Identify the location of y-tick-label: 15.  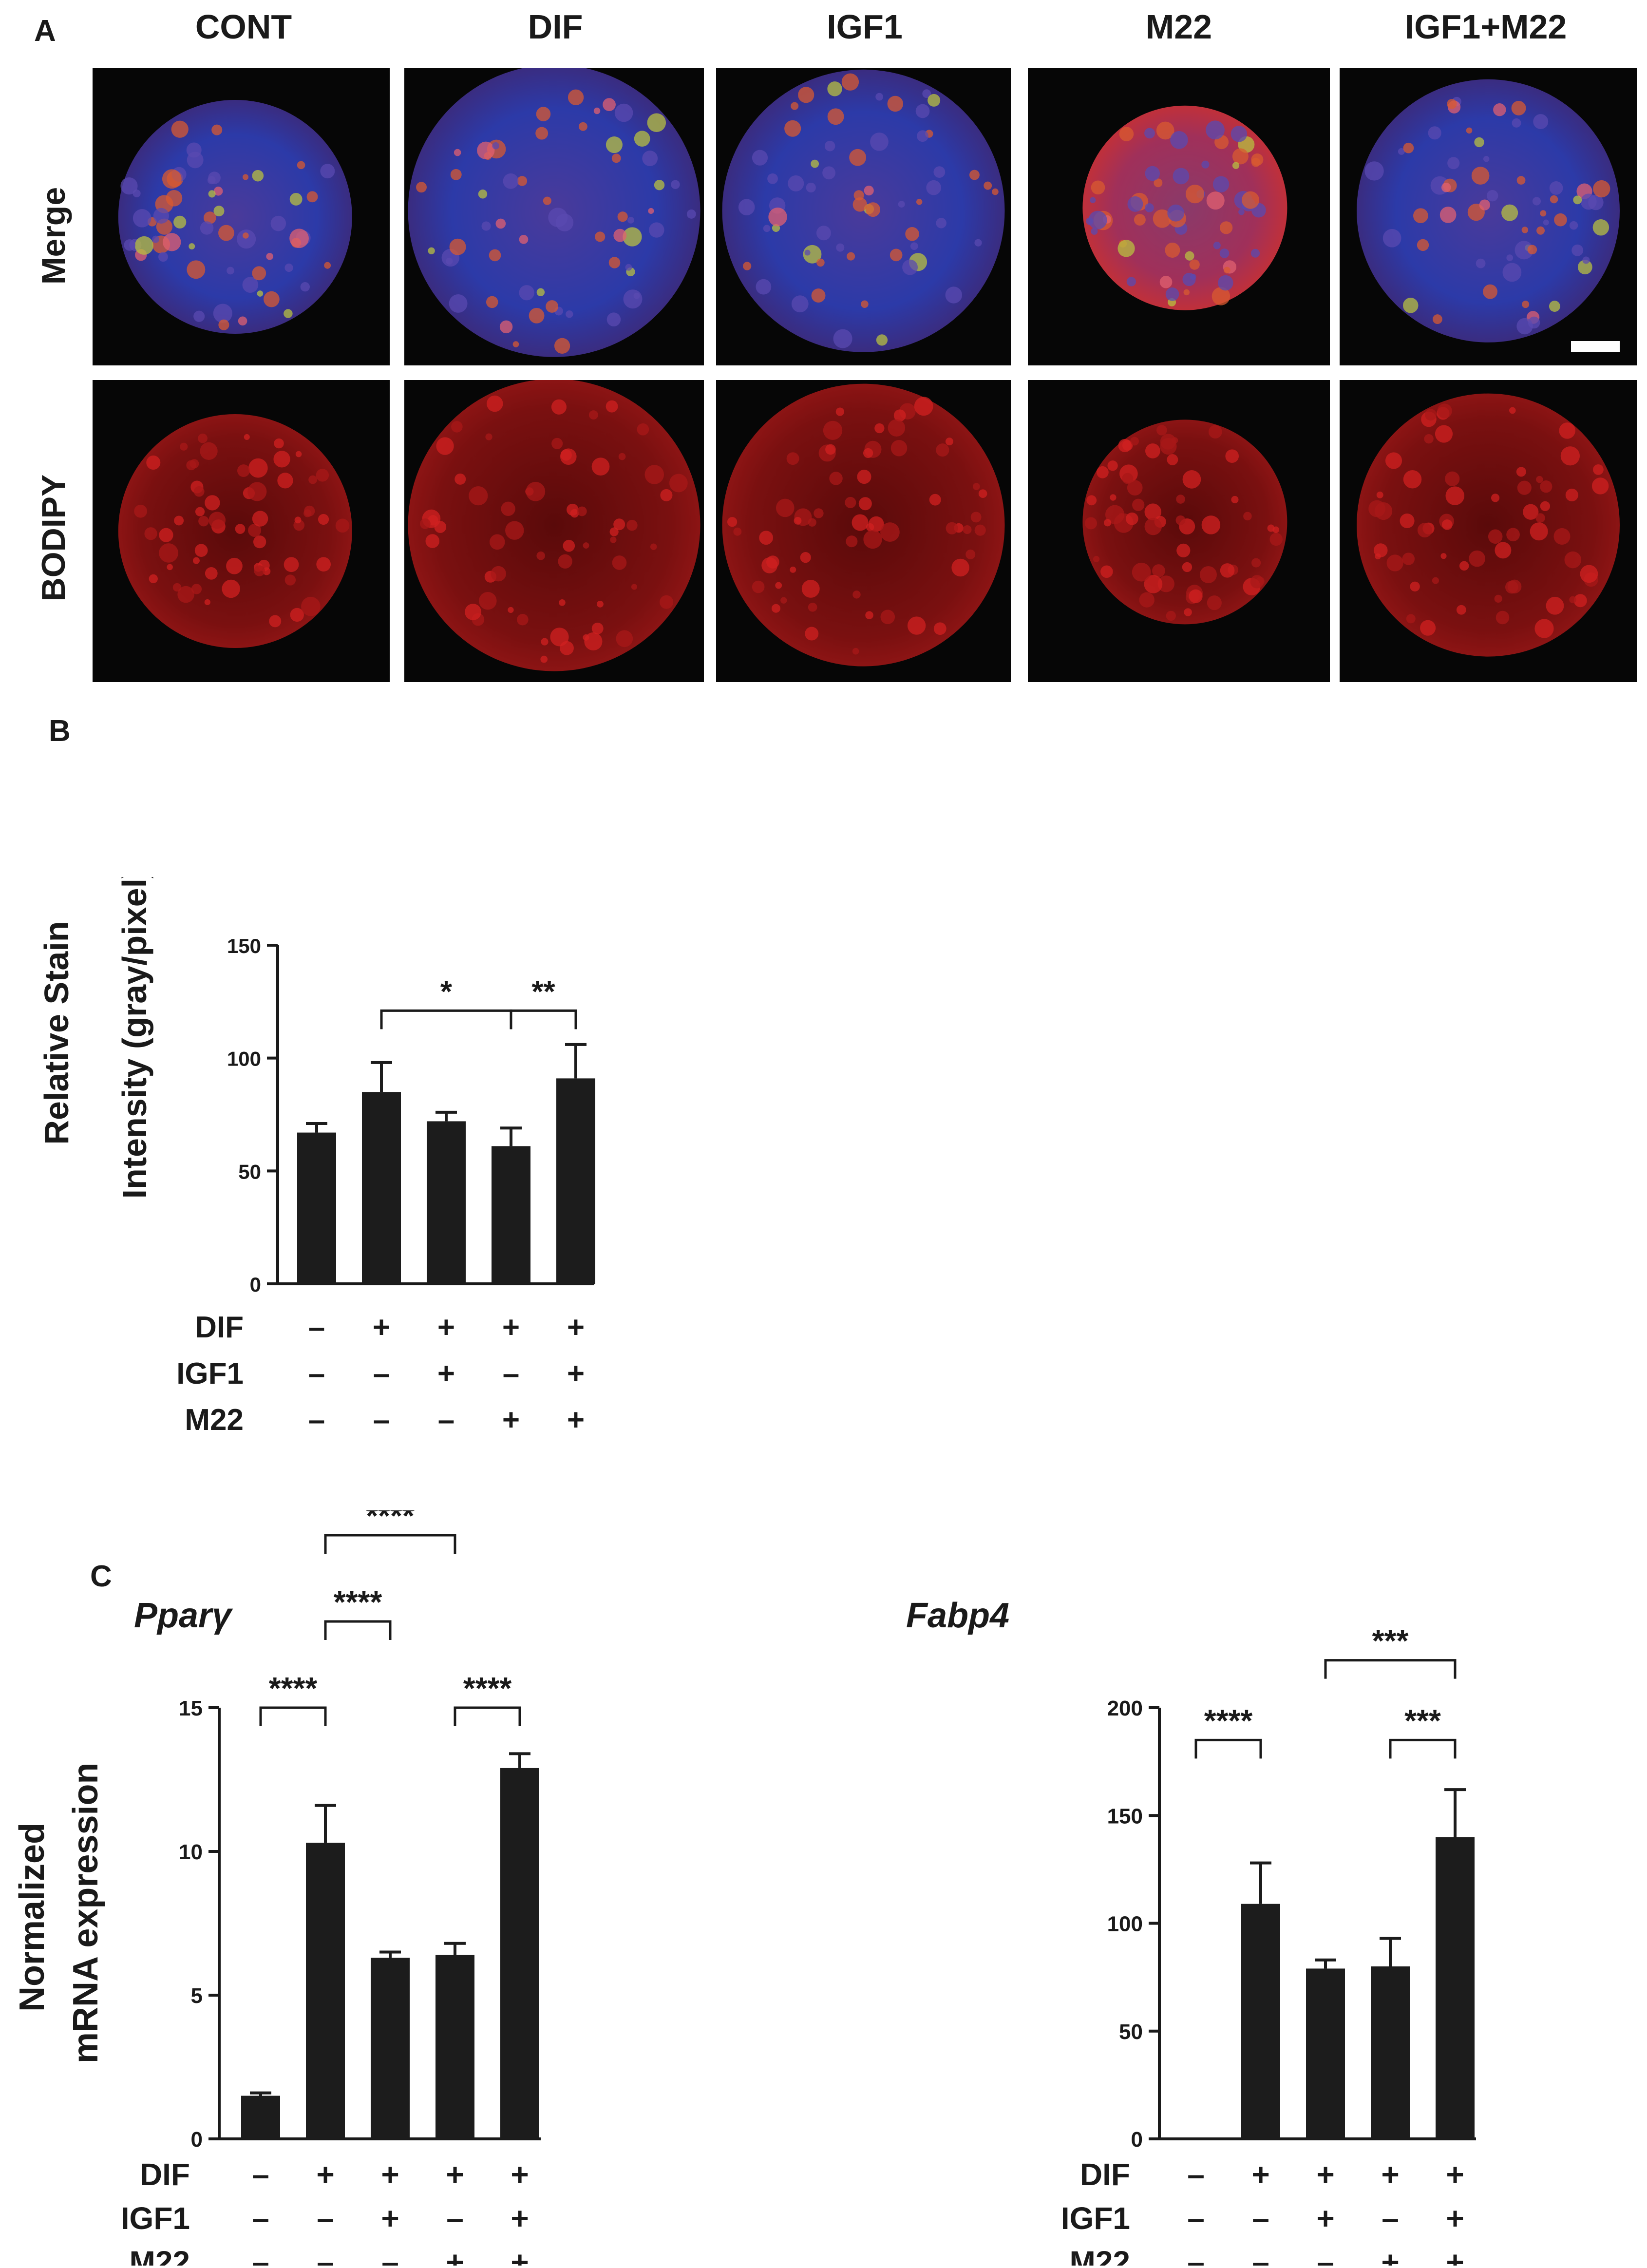
(191, 1708).